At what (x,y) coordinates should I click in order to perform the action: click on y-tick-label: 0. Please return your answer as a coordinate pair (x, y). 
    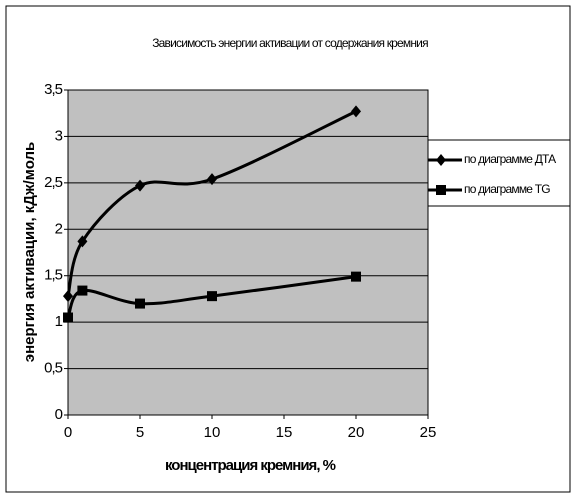
    Looking at the image, I should click on (59, 414).